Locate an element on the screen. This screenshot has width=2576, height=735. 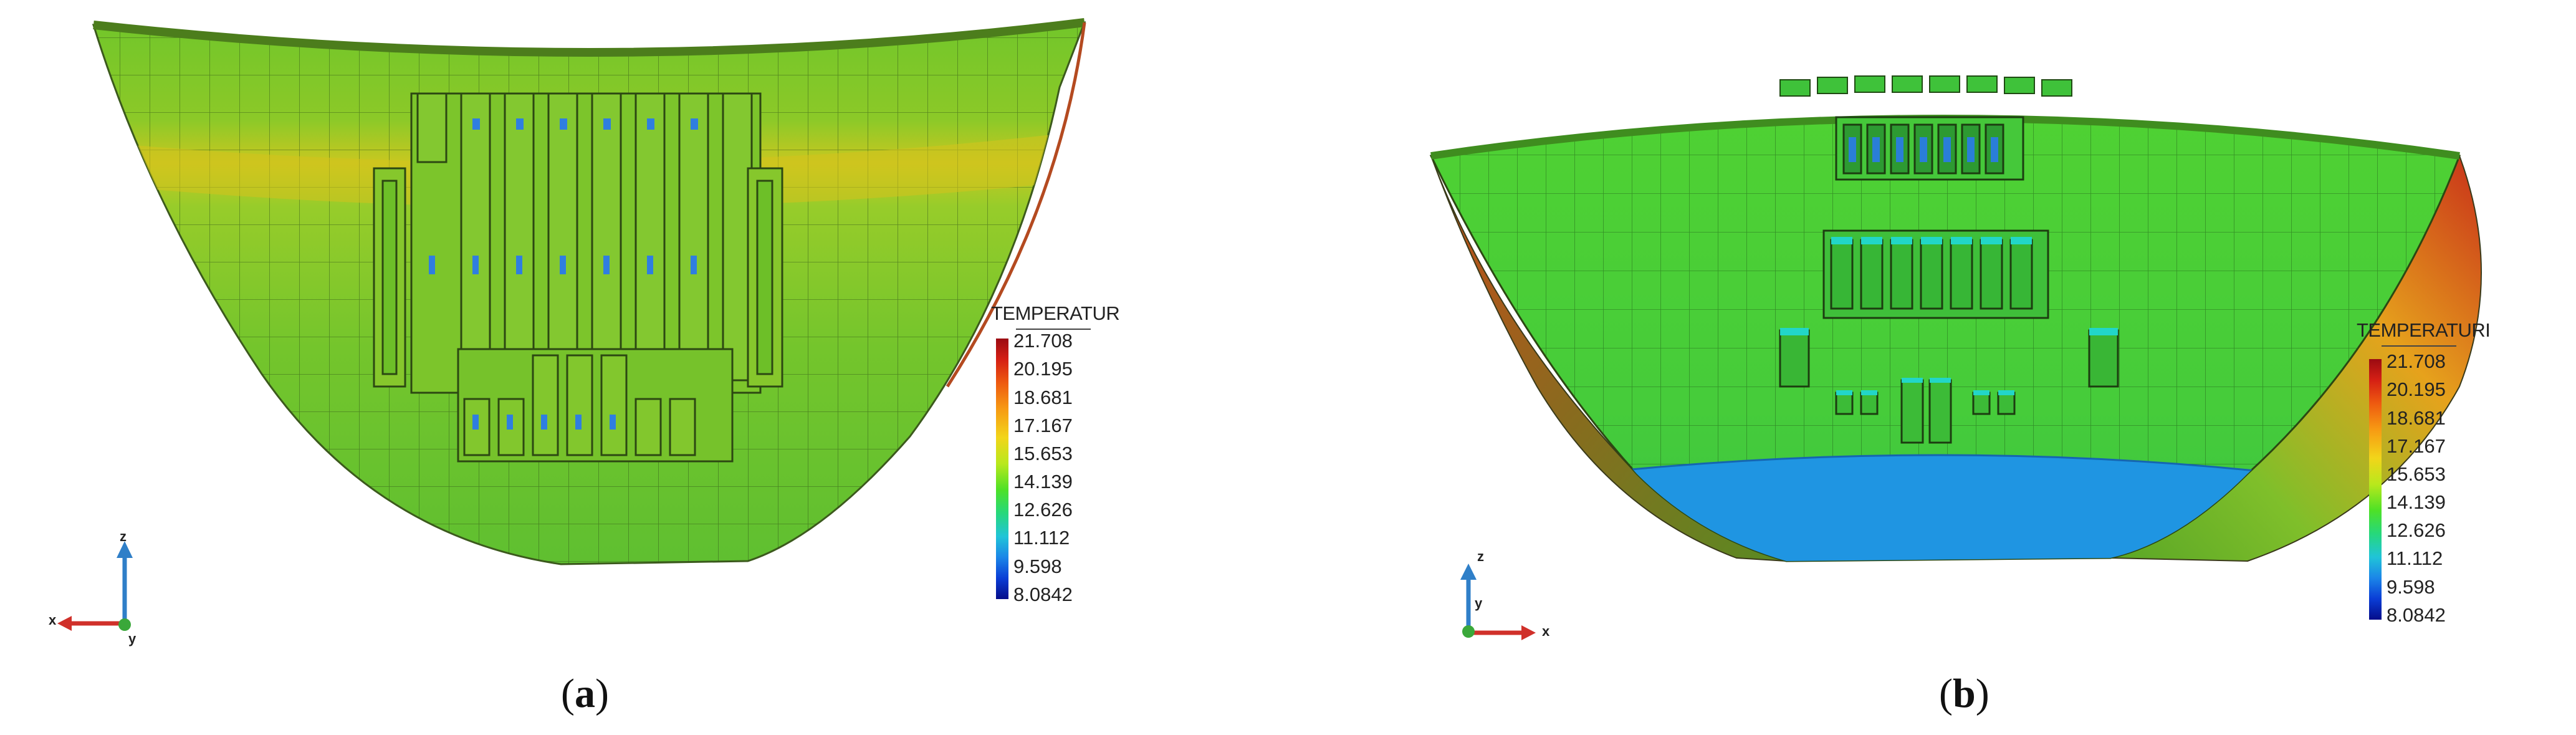
axis-triad-b is located at coordinates (1498, 602).